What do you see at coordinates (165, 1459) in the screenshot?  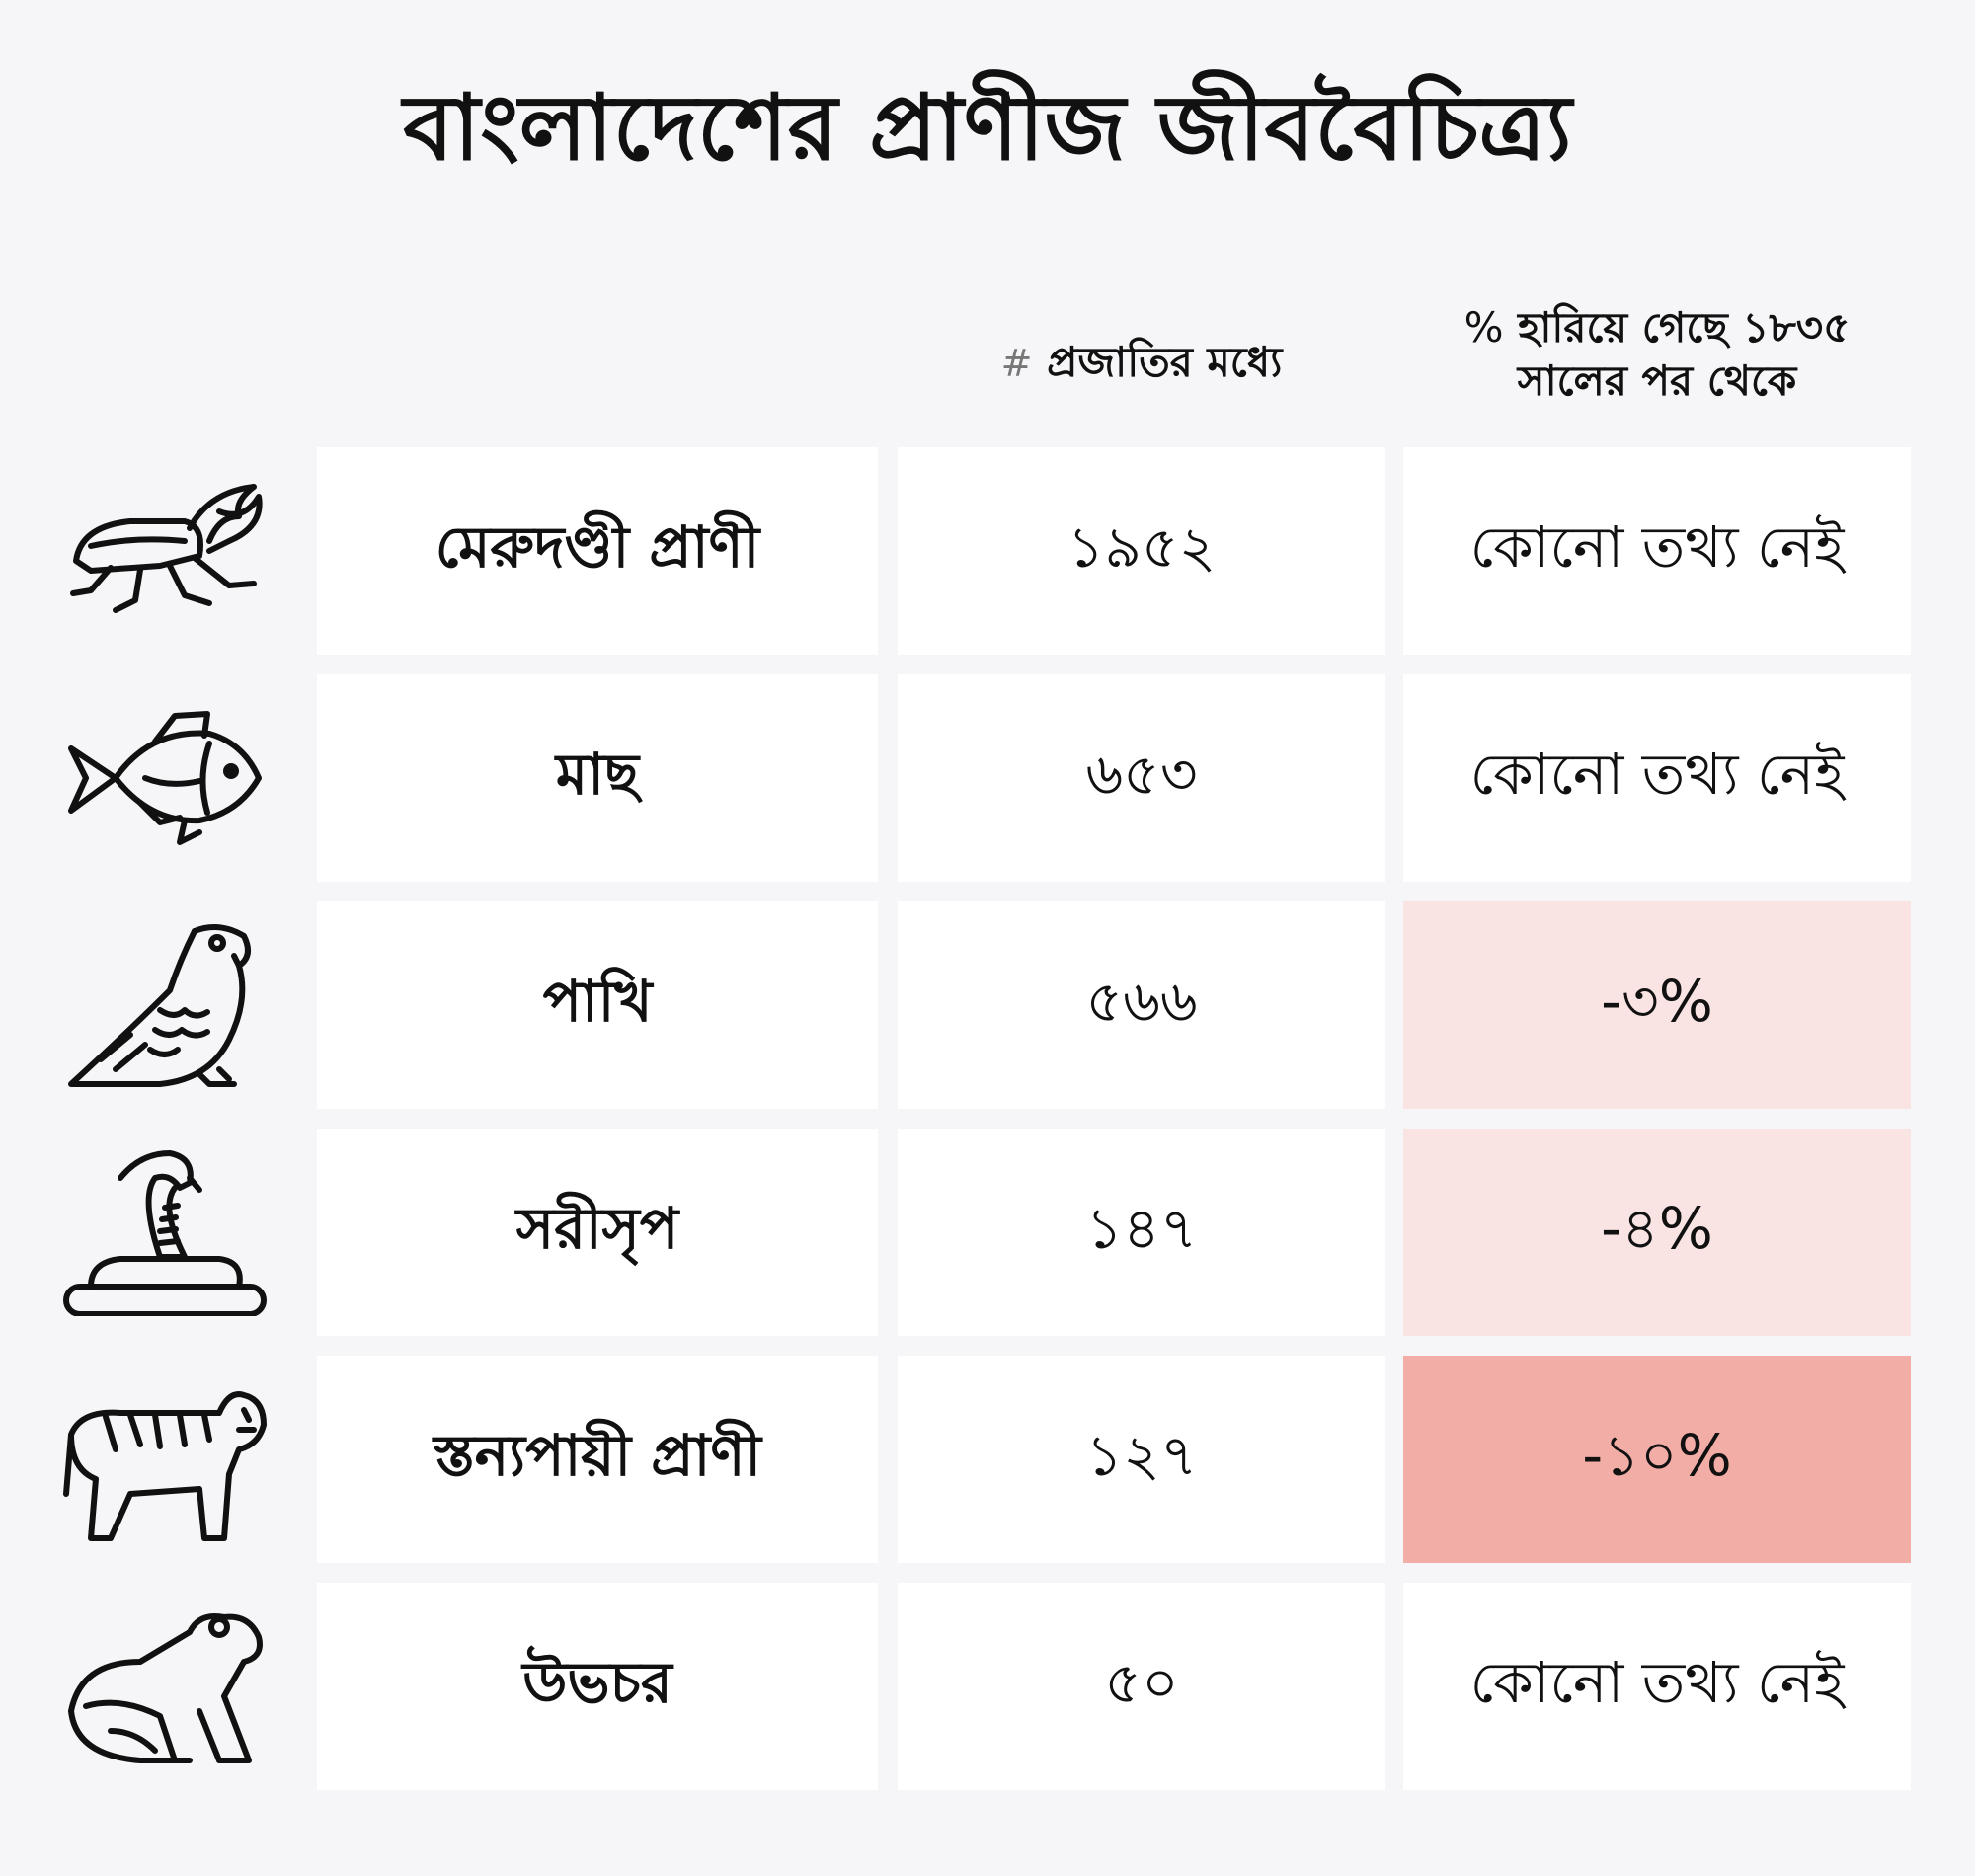 I see `tiger-icon` at bounding box center [165, 1459].